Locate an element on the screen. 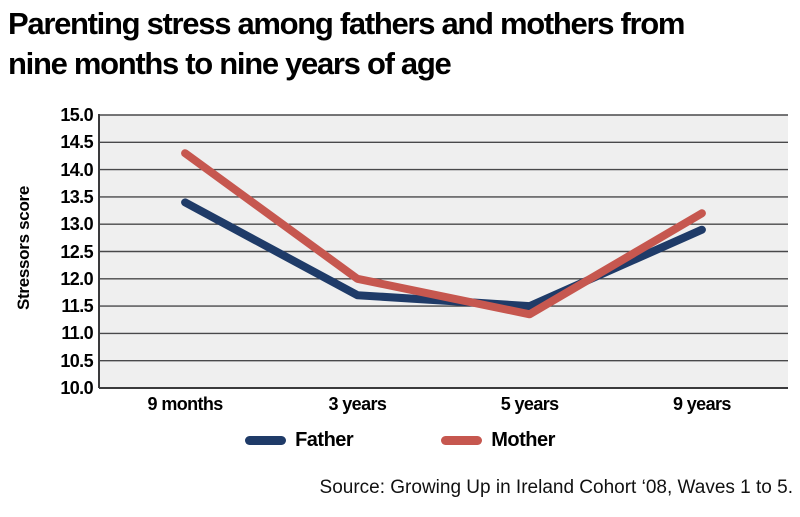 The height and width of the screenshot is (517, 800). legend-swatch-mother is located at coordinates (462, 440).